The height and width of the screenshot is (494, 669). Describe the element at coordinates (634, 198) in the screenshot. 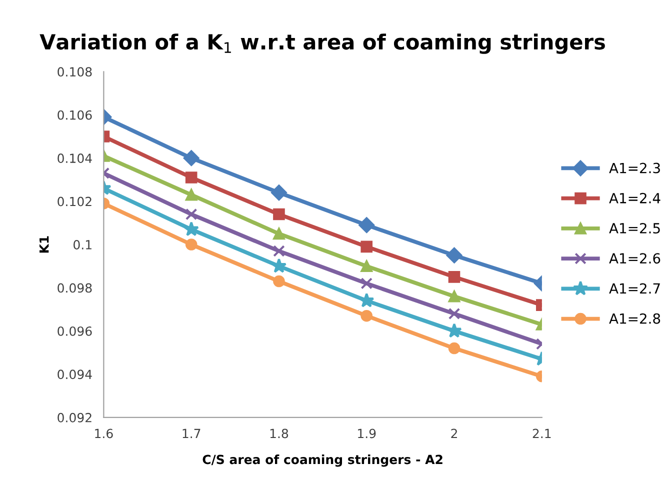

I see `legend-label: A1=2.4` at that location.